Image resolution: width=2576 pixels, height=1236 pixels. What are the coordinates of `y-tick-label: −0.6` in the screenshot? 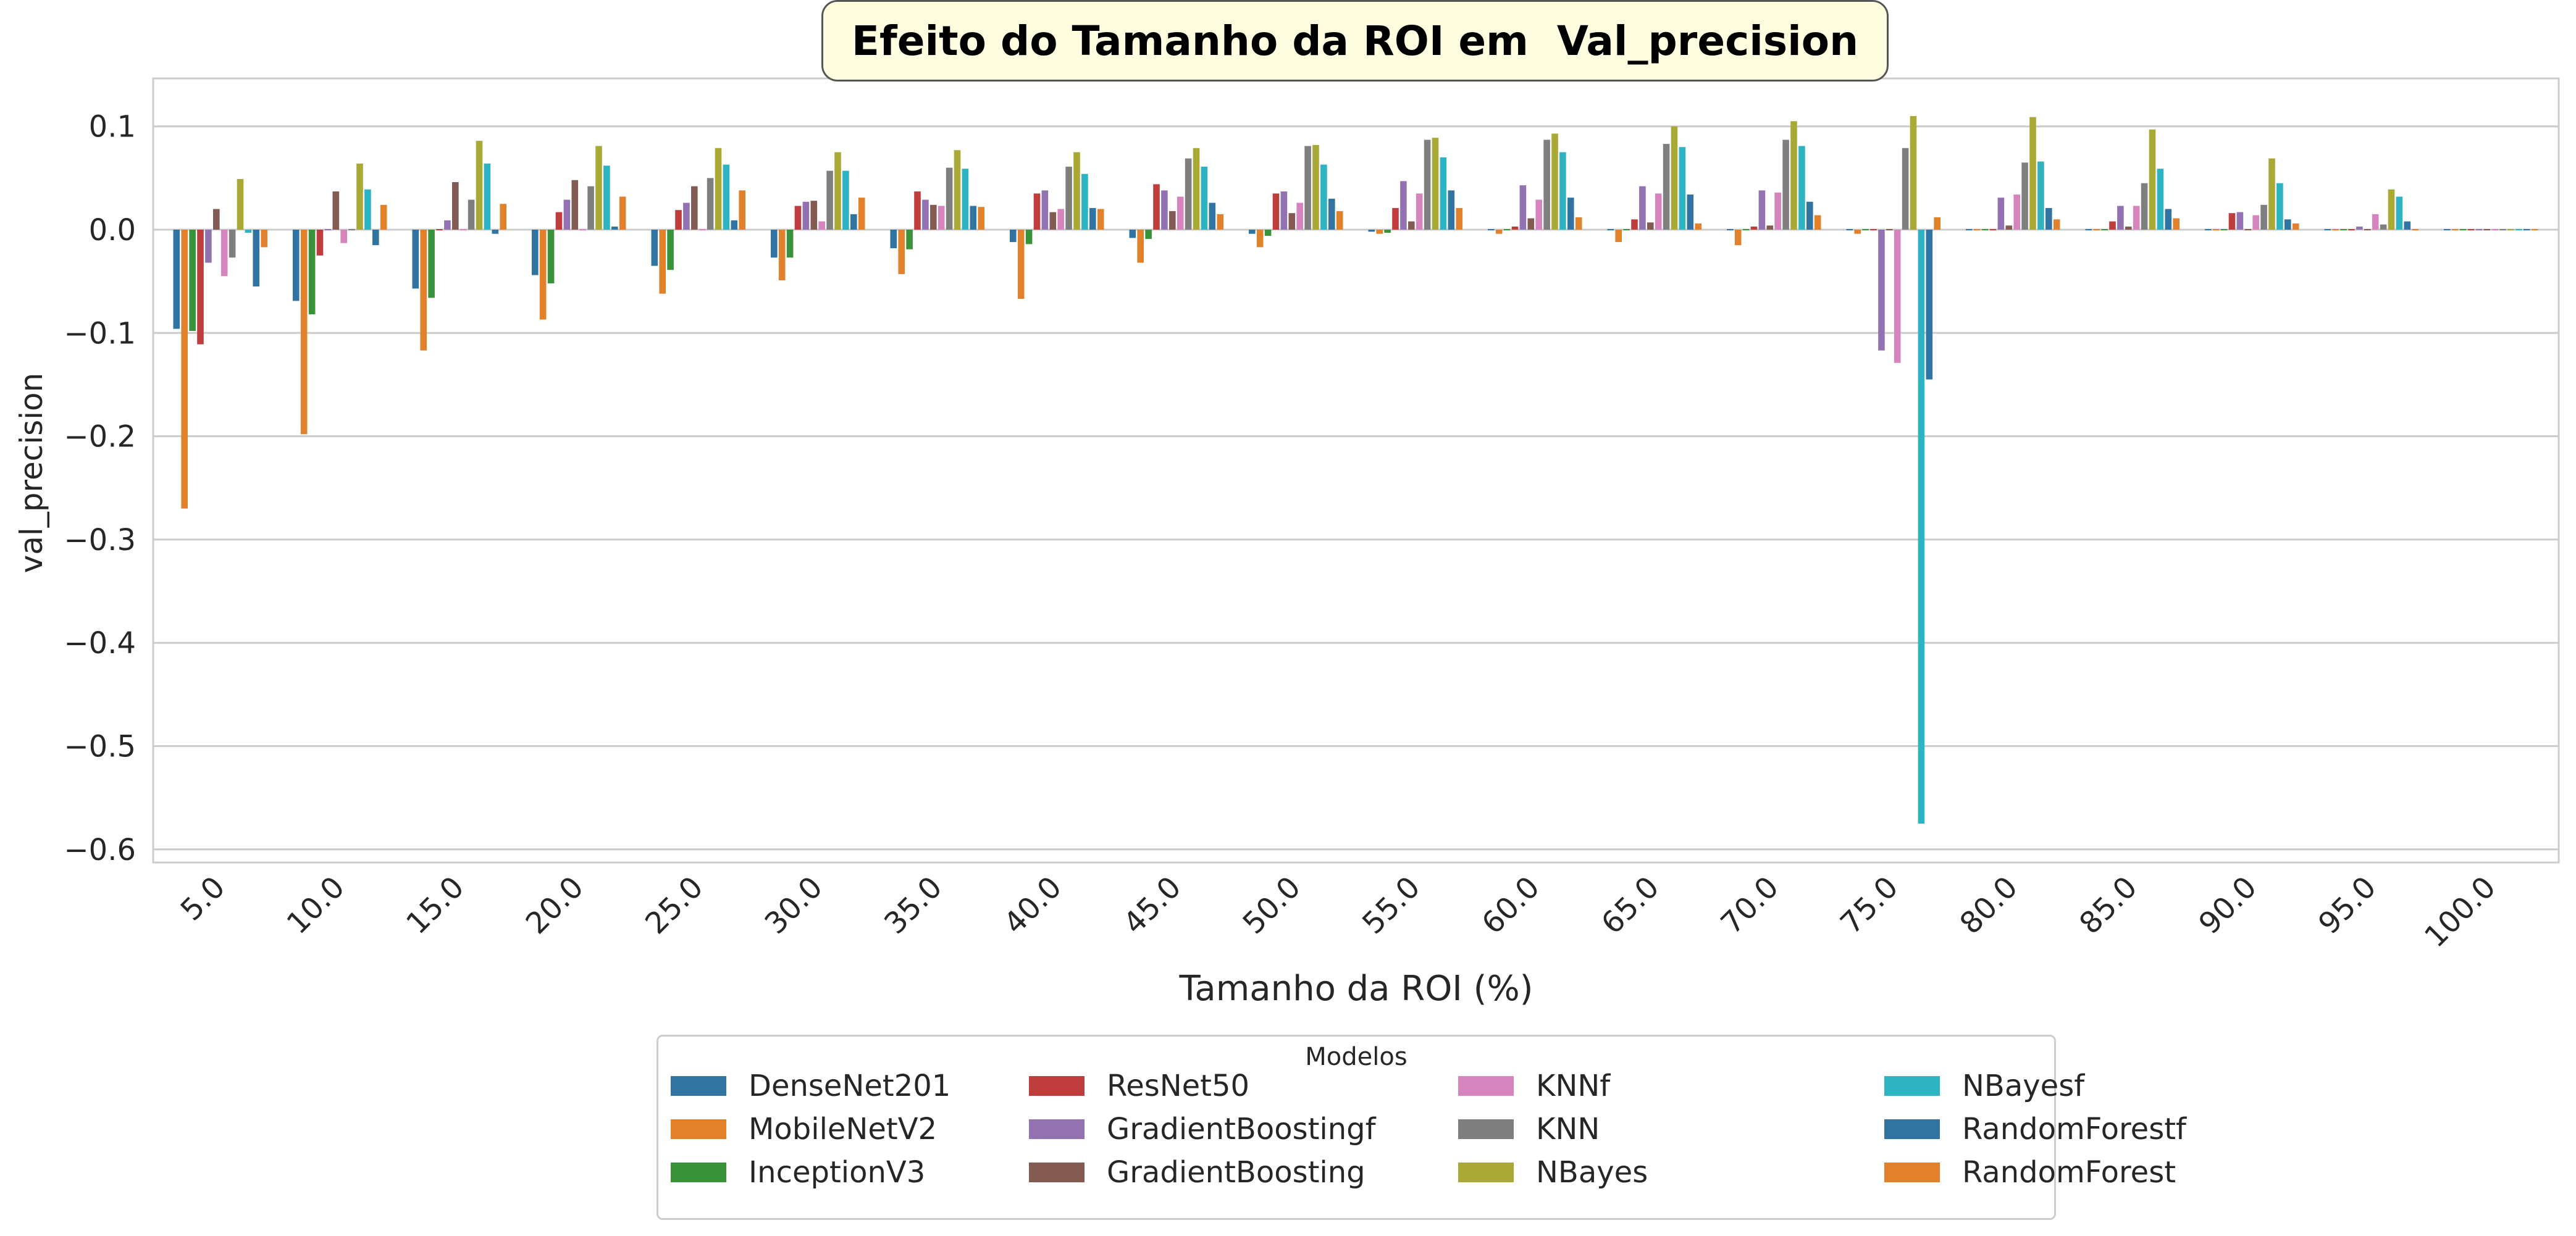 It's located at (100, 850).